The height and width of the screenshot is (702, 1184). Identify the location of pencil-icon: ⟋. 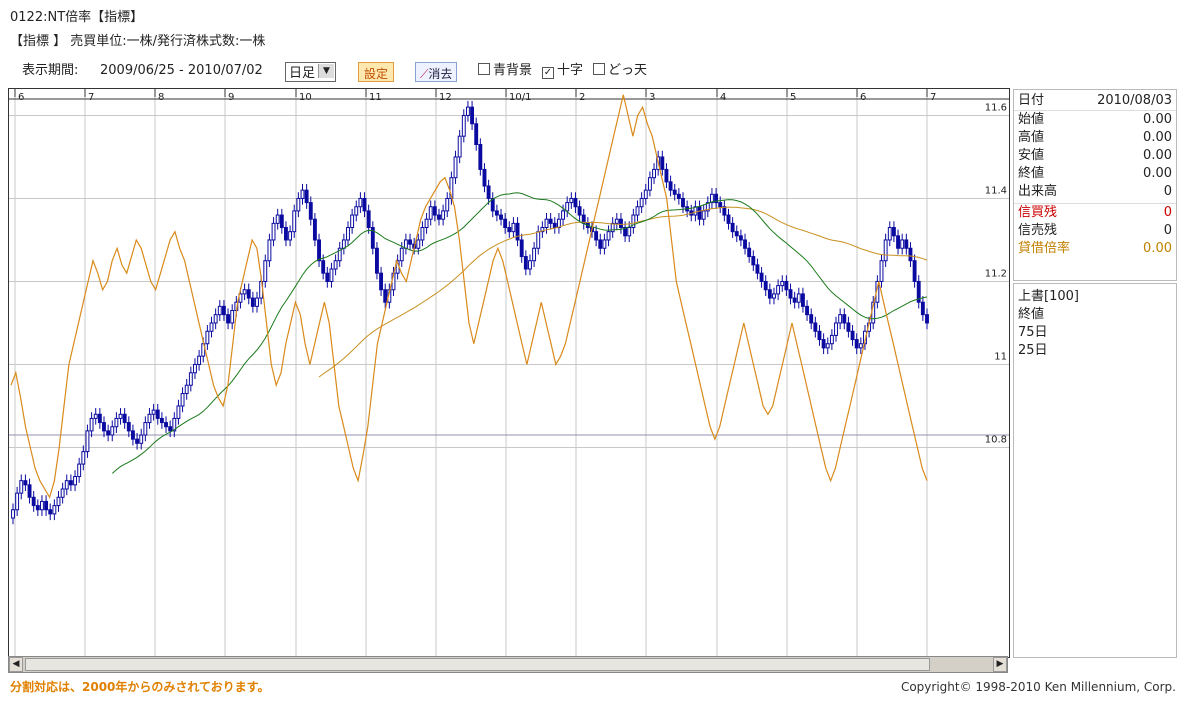
(424, 74).